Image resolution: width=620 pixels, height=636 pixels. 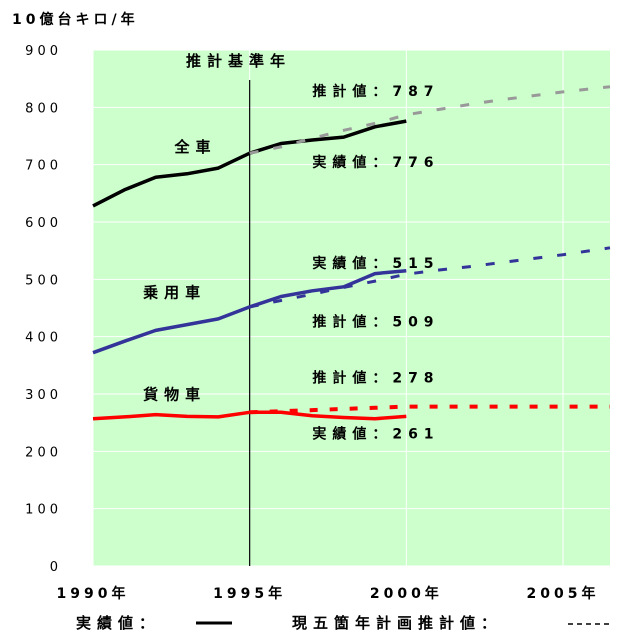 I want to click on y-tick-label: 600, so click(x=43, y=223).